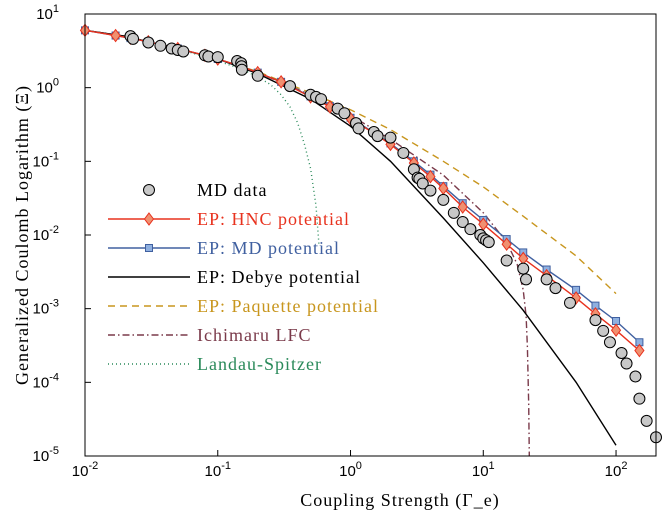 The width and height of the screenshot is (666, 517). What do you see at coordinates (85, 470) in the screenshot?
I see `x-tick-label: 10⁻²` at bounding box center [85, 470].